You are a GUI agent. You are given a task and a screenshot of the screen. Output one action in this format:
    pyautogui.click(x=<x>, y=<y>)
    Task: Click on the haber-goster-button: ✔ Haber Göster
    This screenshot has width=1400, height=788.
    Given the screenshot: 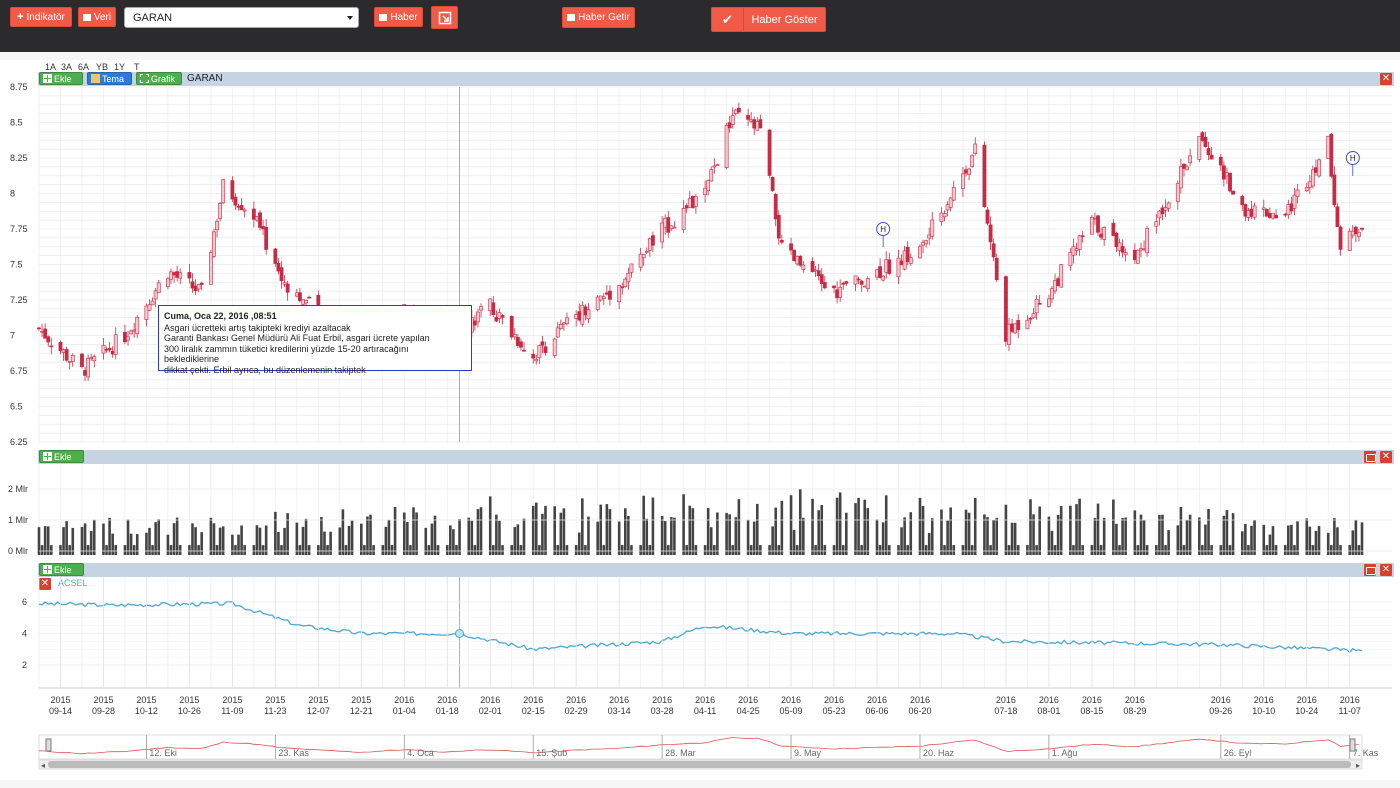 What is the action you would take?
    pyautogui.click(x=768, y=19)
    